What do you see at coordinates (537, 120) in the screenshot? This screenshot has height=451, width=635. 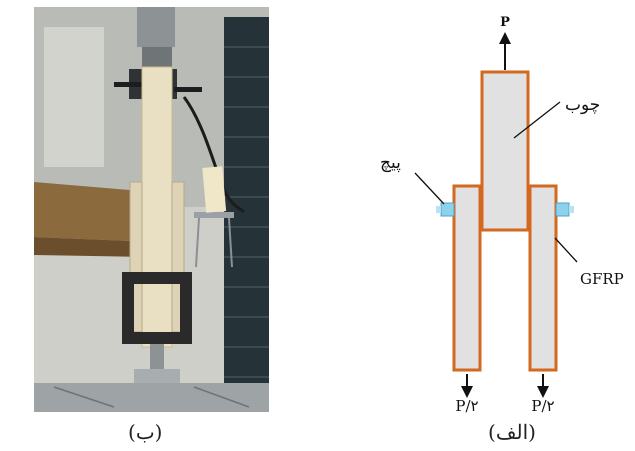 I see `wood-leader-line` at bounding box center [537, 120].